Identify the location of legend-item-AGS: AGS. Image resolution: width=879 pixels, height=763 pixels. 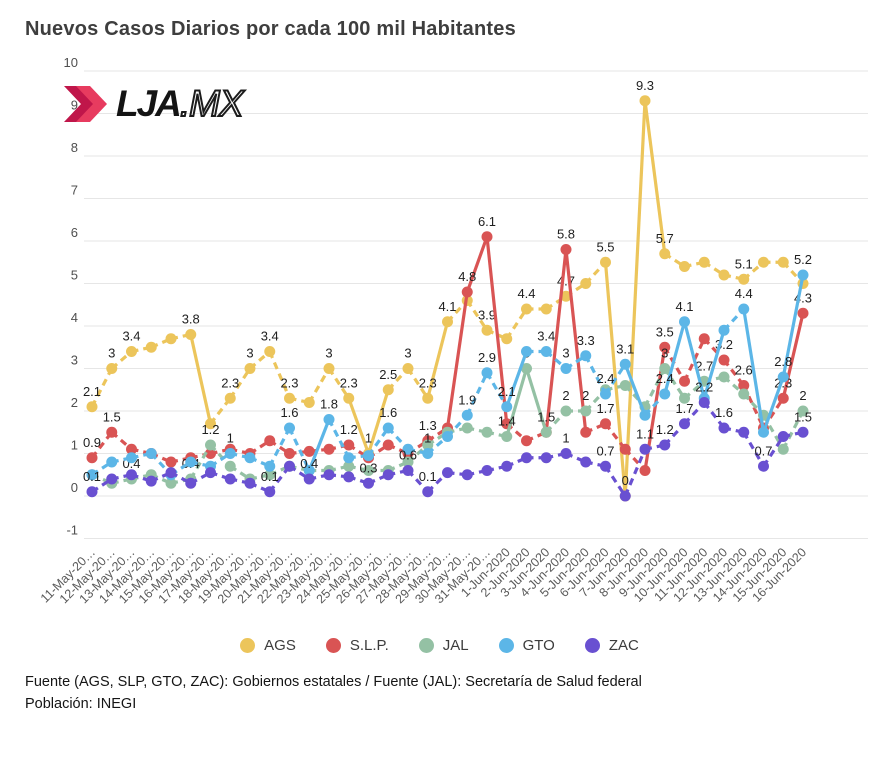
(268, 645).